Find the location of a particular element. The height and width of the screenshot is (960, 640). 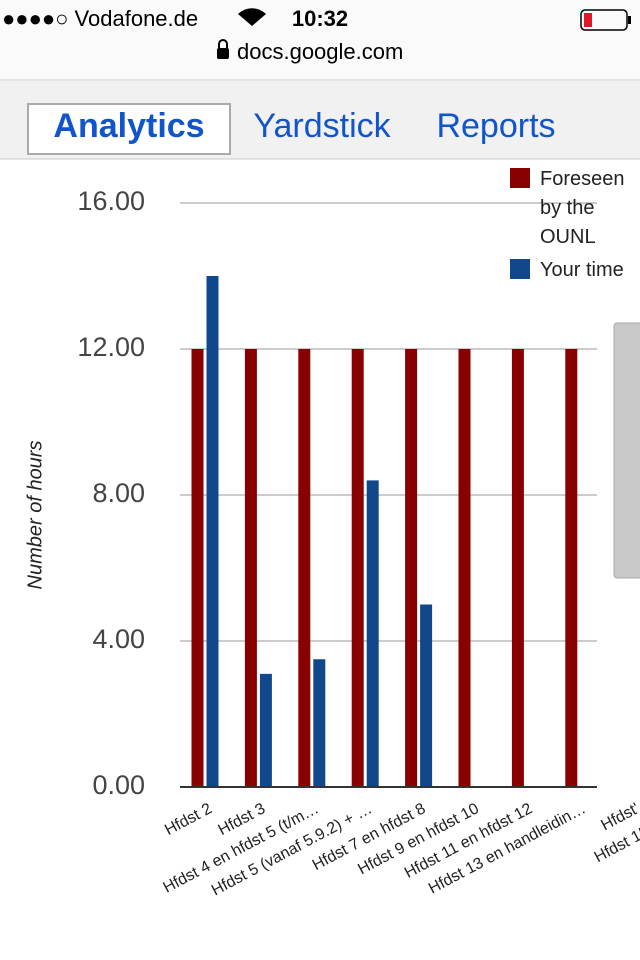

battery-tip is located at coordinates (629, 20).